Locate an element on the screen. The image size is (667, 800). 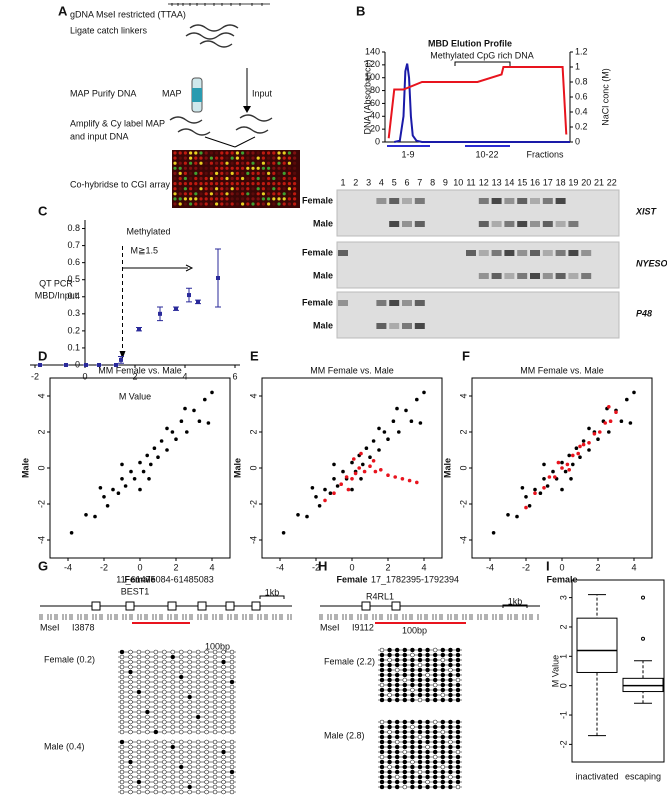
y-tick-label: 0.3 is located at coordinates (73, 313).